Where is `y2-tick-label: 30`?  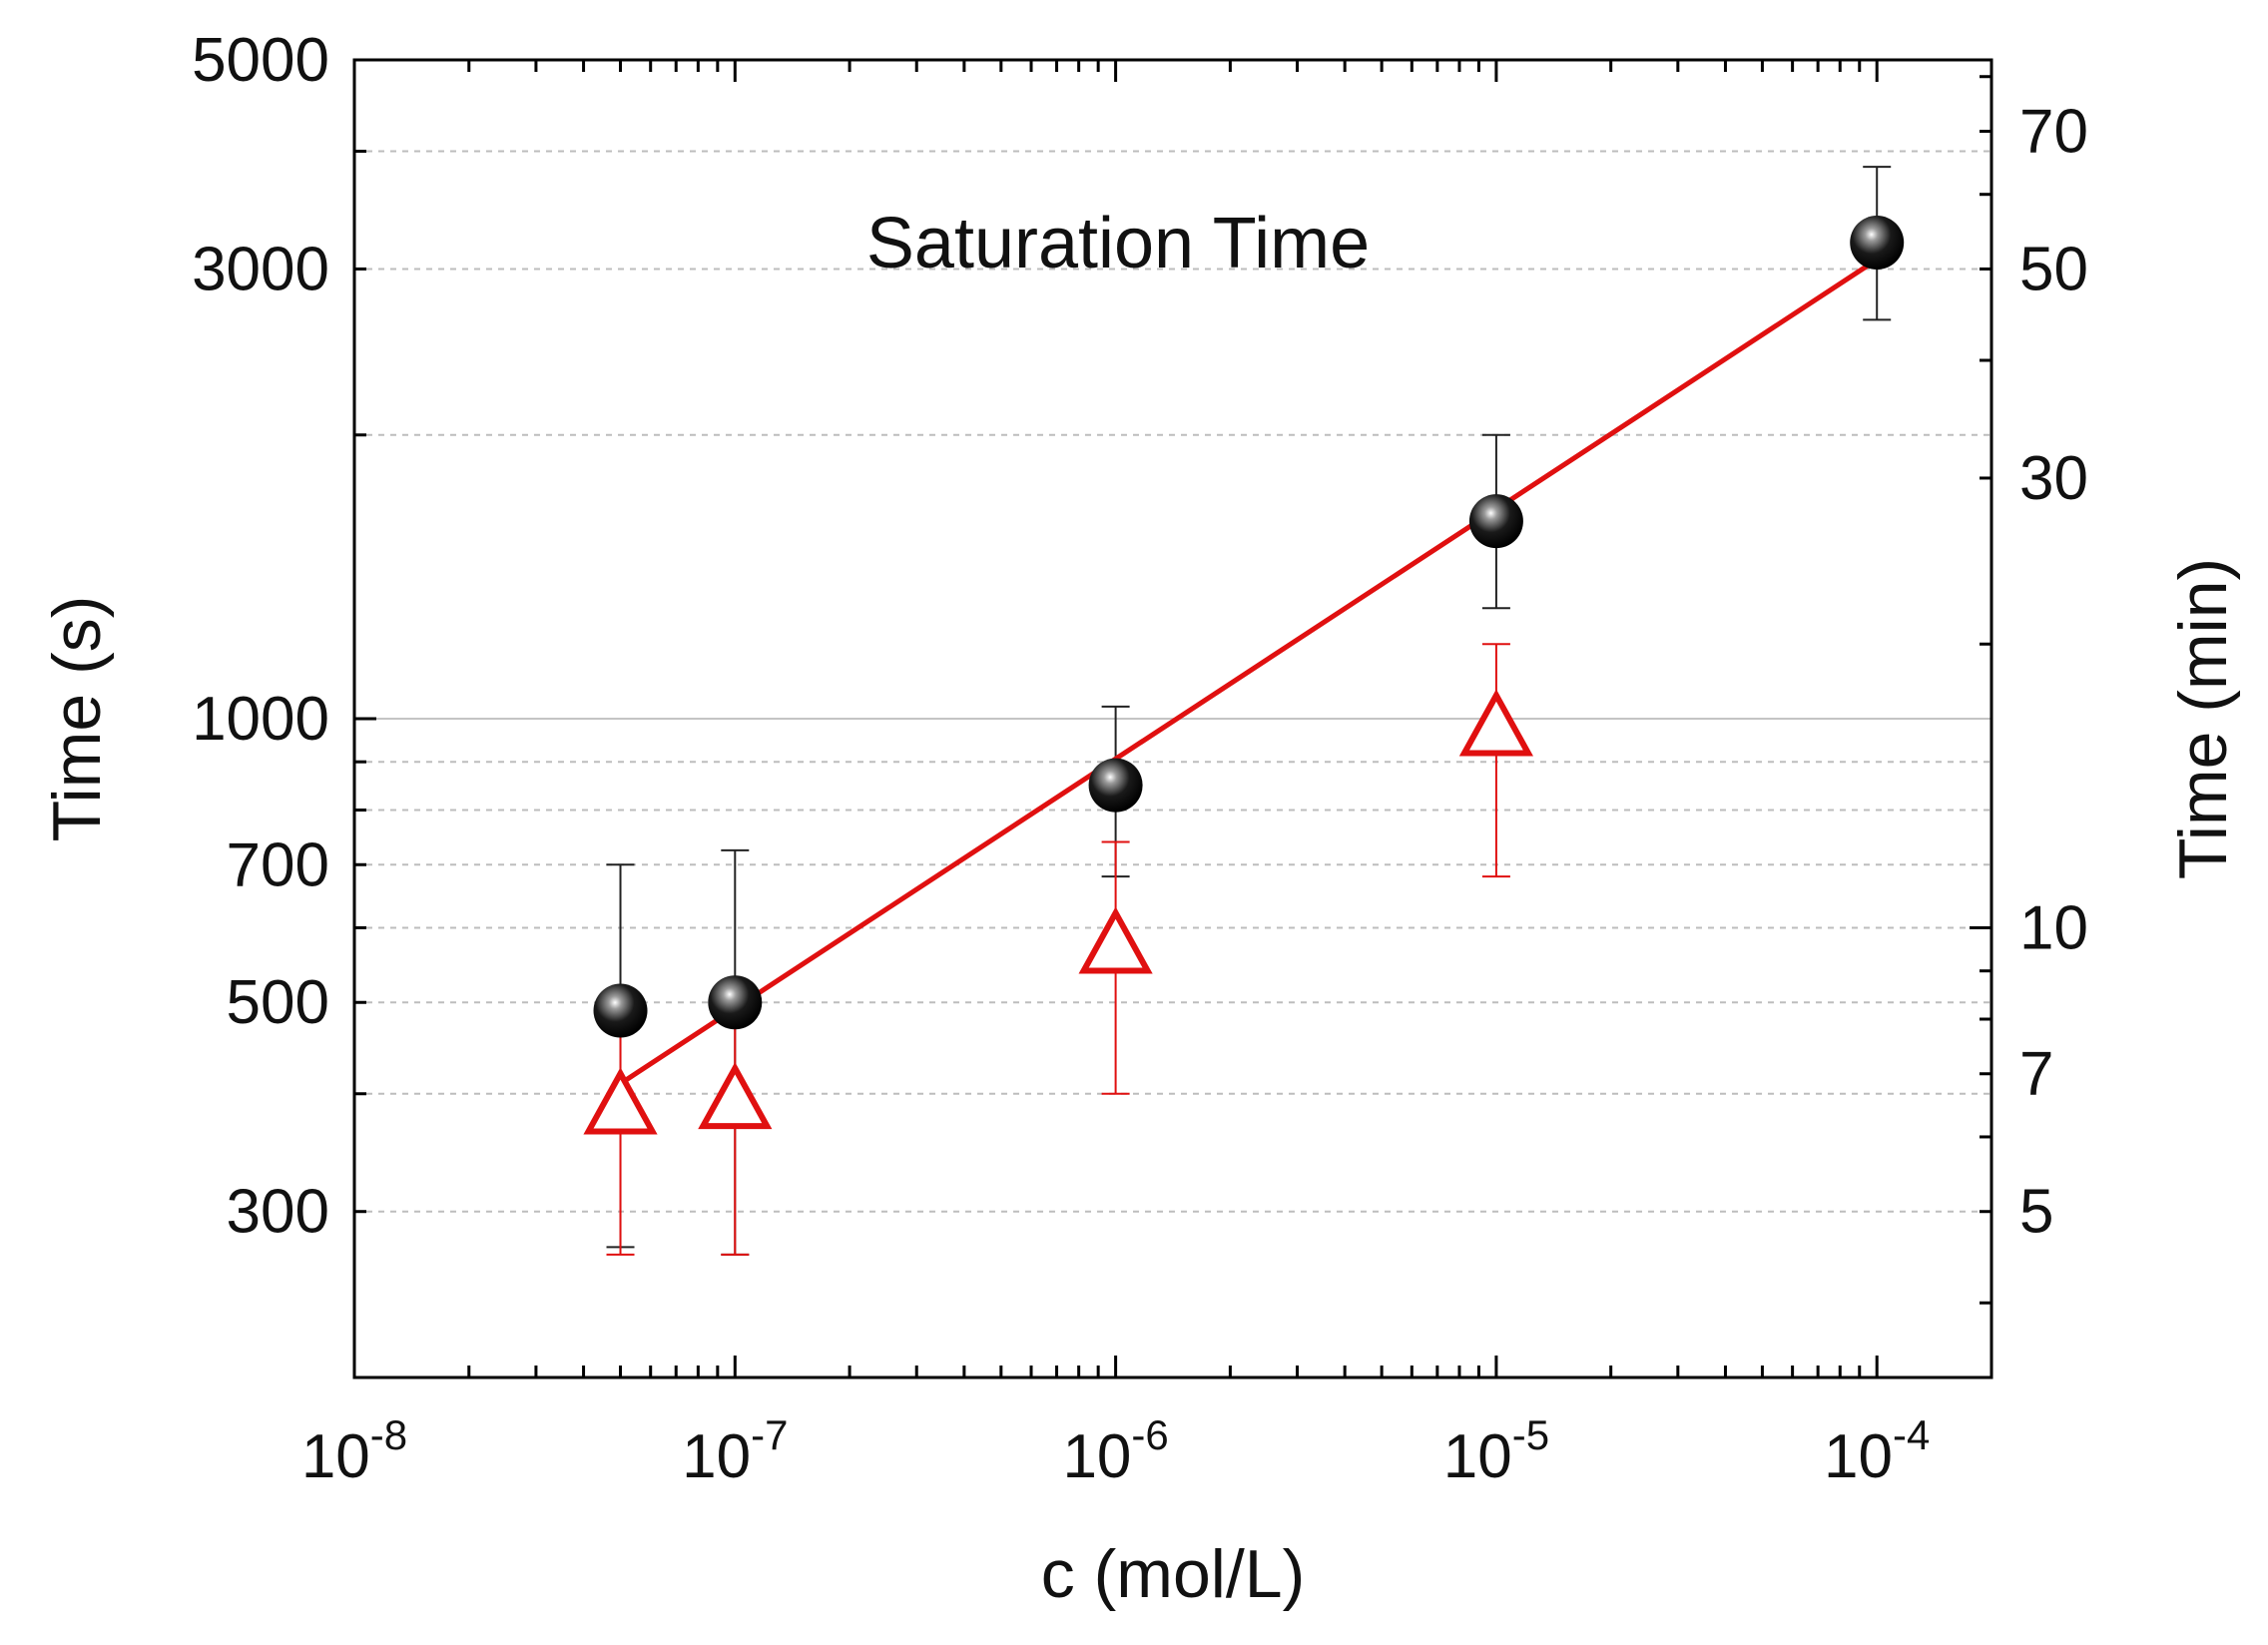
y2-tick-label: 30 is located at coordinates (2053, 478).